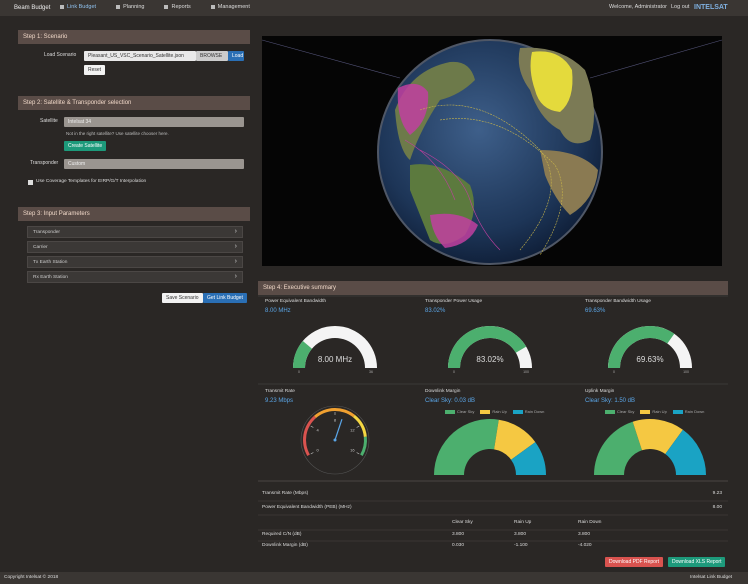  Describe the element at coordinates (711, 577) in the screenshot. I see `footer-right: Intelsat Link Budget` at that location.